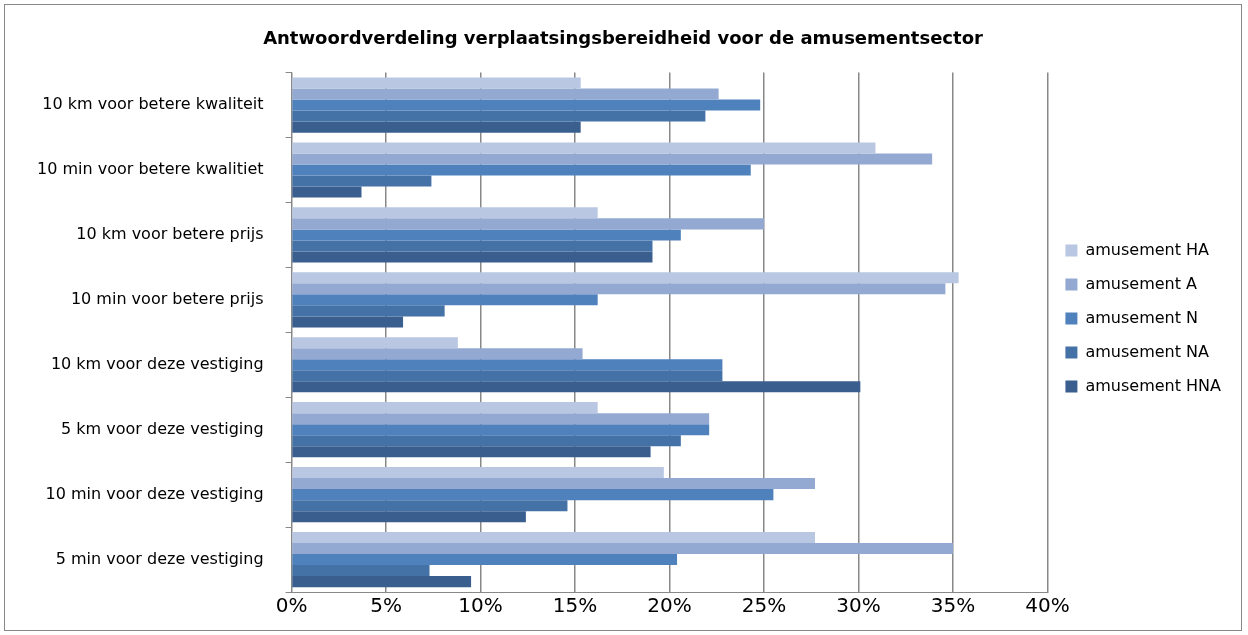  I want to click on y-tick-label: 10 min voor deze vestiging, so click(154, 493).